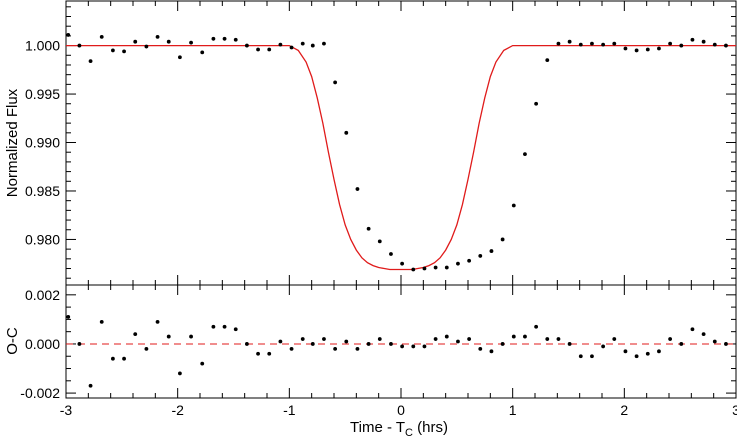 Image resolution: width=737 pixels, height=440 pixels. Describe the element at coordinates (66, 410) in the screenshot. I see `time-x-tick-label: -3` at that location.